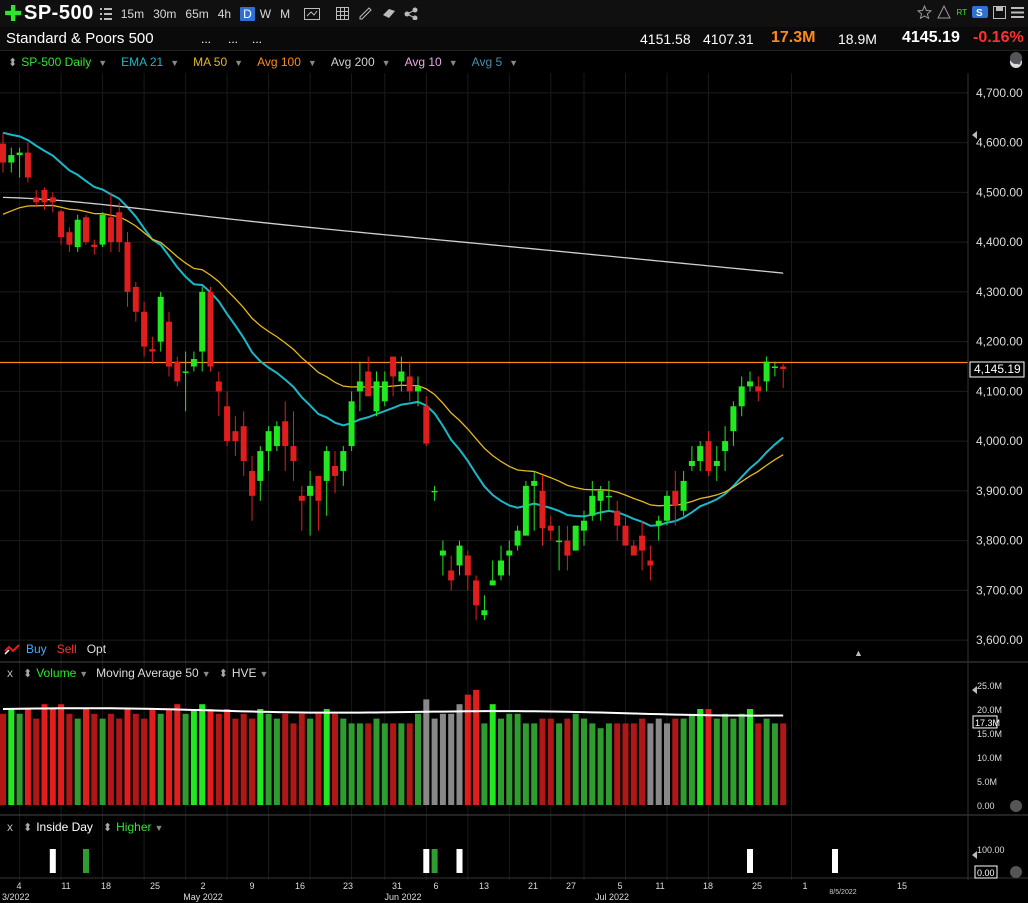 This screenshot has width=1028, height=903. I want to click on scroll-handle-icon, so click(1016, 806).